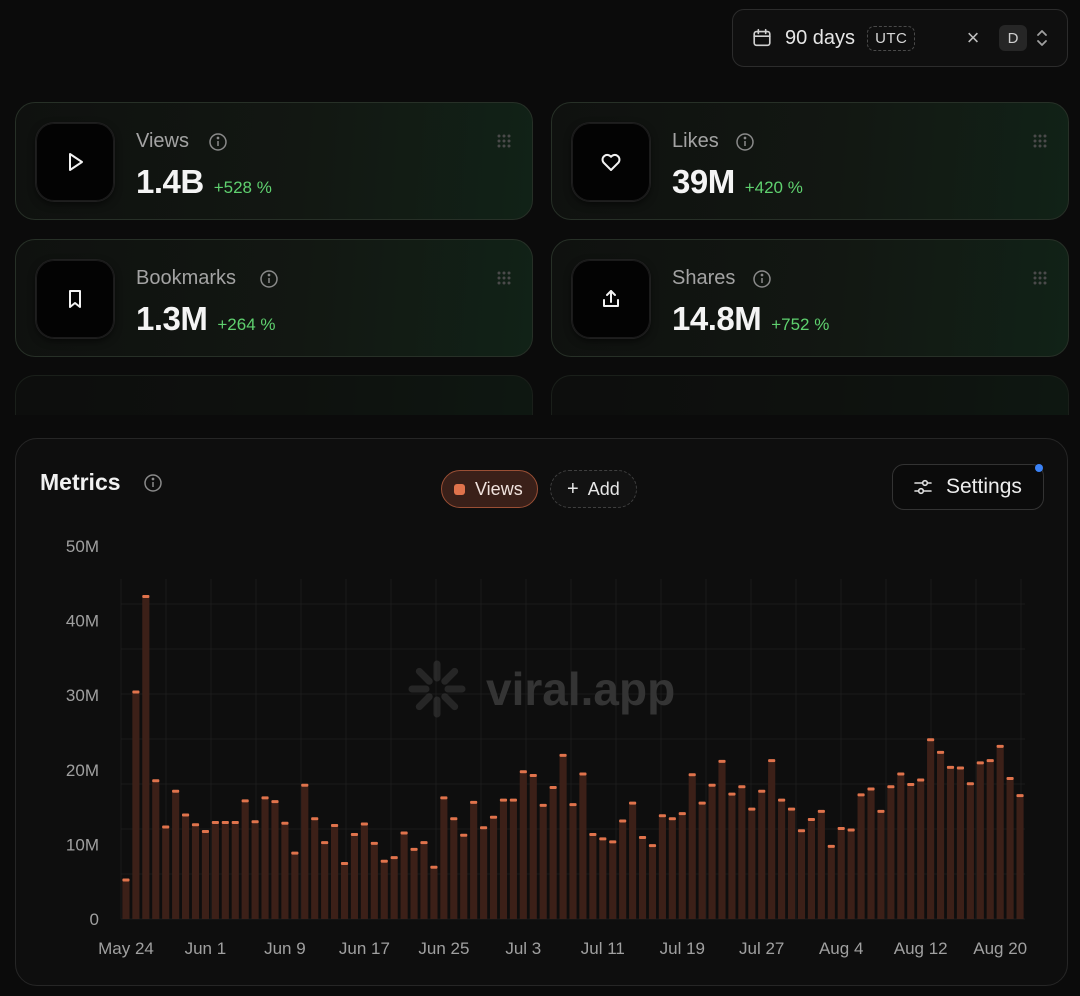  Describe the element at coordinates (682, 948) in the screenshot. I see `x-tick-label: Jul 19` at that location.